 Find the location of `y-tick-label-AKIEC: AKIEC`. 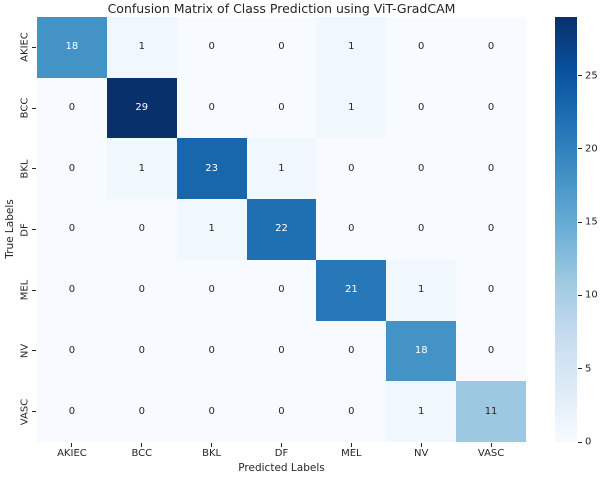

y-tick-label-AKIEC: AKIEC is located at coordinates (25, 47).